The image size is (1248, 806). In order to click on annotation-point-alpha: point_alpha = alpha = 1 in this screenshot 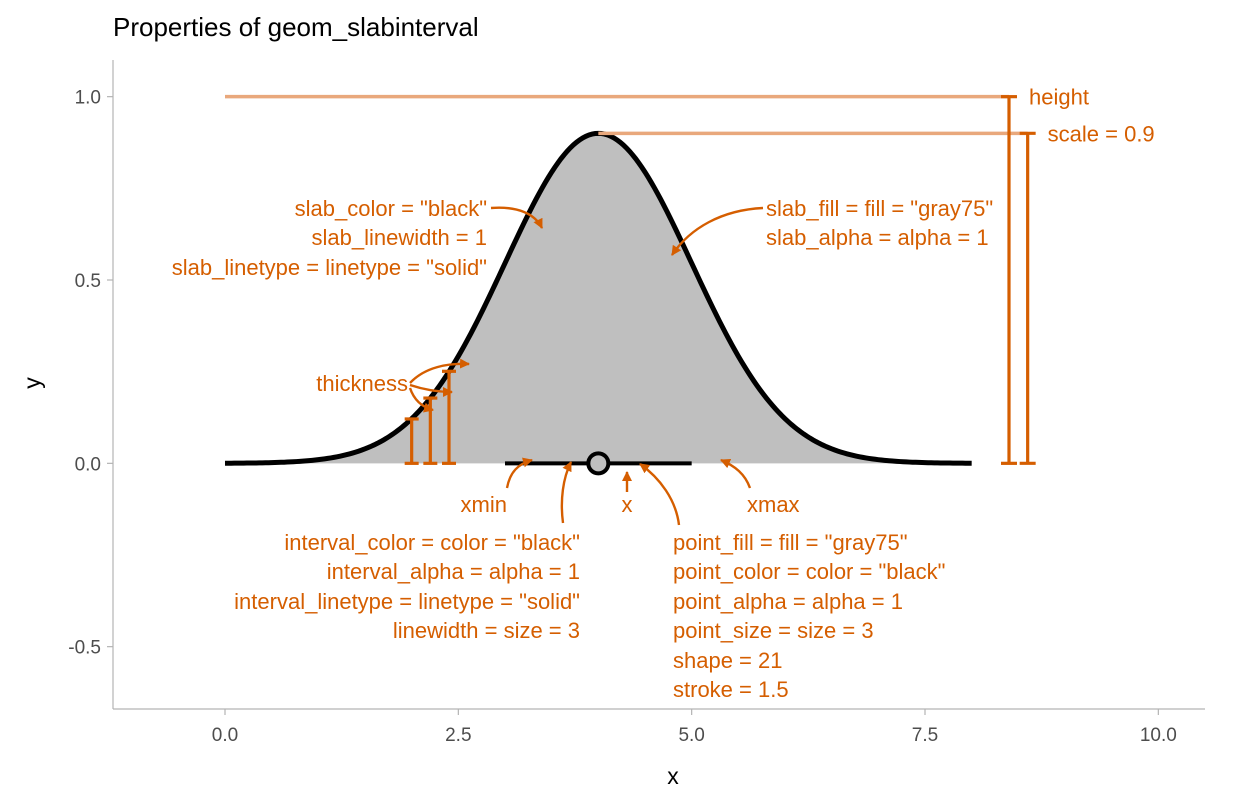, I will do `click(788, 601)`.